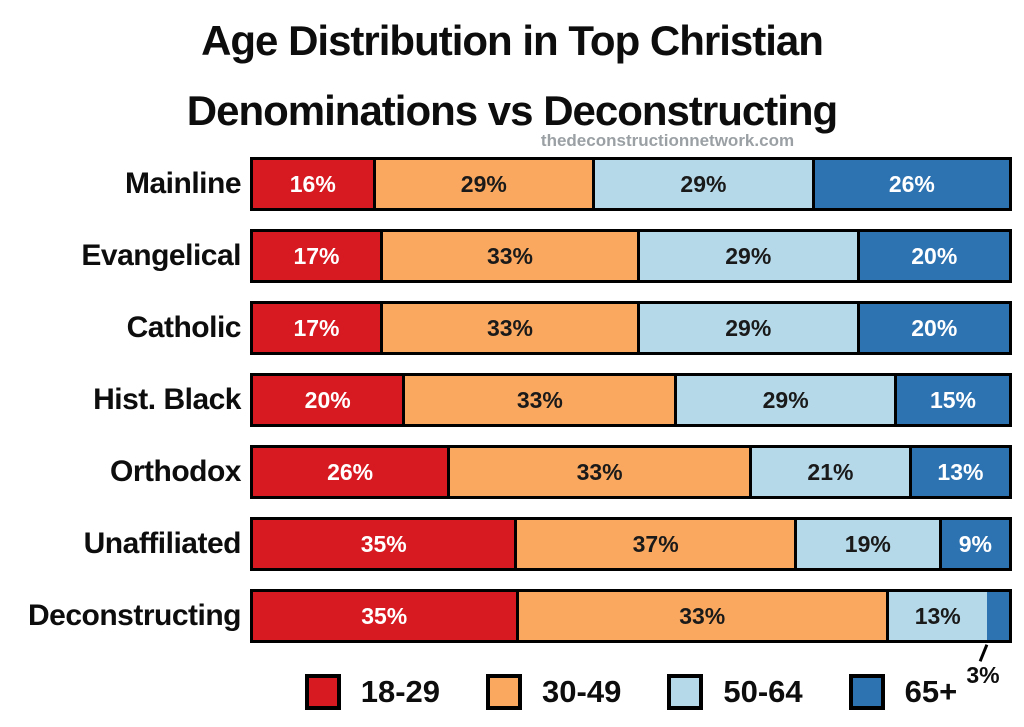 This screenshot has width=1024, height=727. Describe the element at coordinates (162, 543) in the screenshot. I see `category-label: Unaffiliated` at that location.